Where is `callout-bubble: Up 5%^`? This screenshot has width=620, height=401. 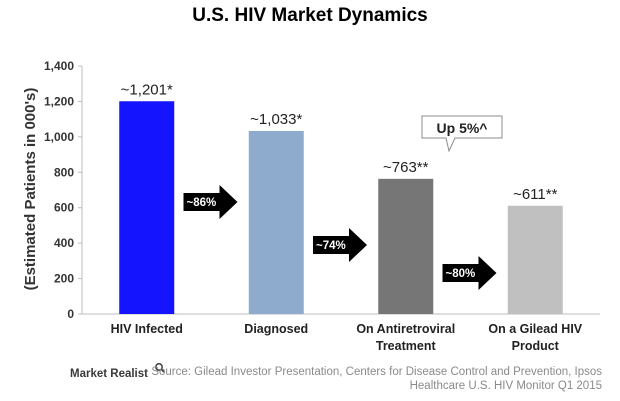
callout-bubble: Up 5%^ is located at coordinates (462, 134).